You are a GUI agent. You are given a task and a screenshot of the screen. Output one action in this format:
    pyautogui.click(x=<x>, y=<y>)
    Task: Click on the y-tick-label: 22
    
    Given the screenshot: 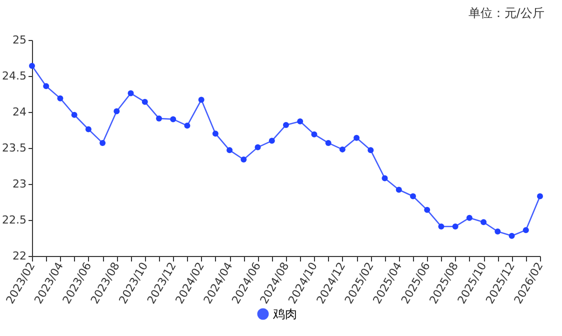 What is the action you would take?
    pyautogui.click(x=19, y=256)
    